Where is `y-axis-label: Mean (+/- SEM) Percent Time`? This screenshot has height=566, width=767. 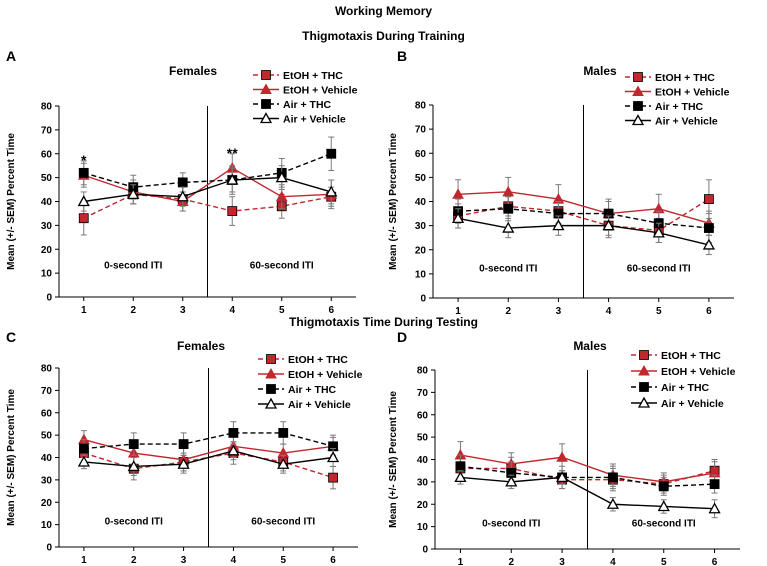 y-axis-label: Mean (+/- SEM) Percent Time is located at coordinates (393, 201).